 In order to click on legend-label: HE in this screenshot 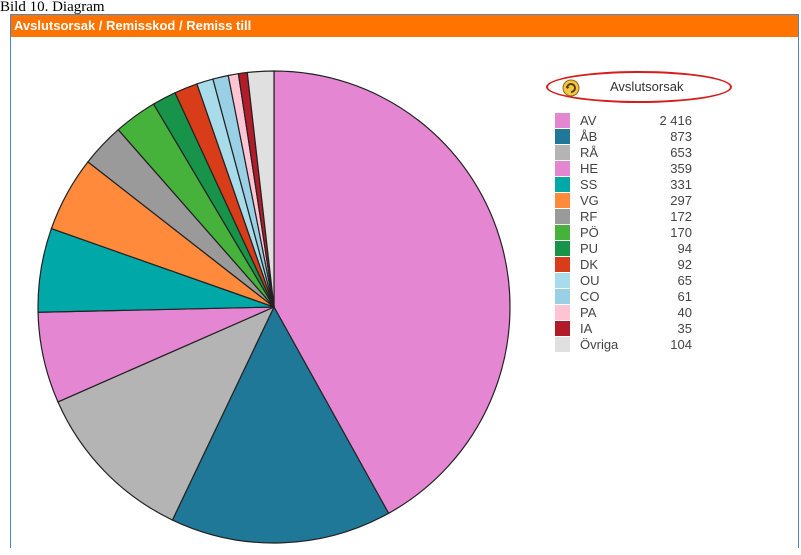, I will do `click(589, 168)`.